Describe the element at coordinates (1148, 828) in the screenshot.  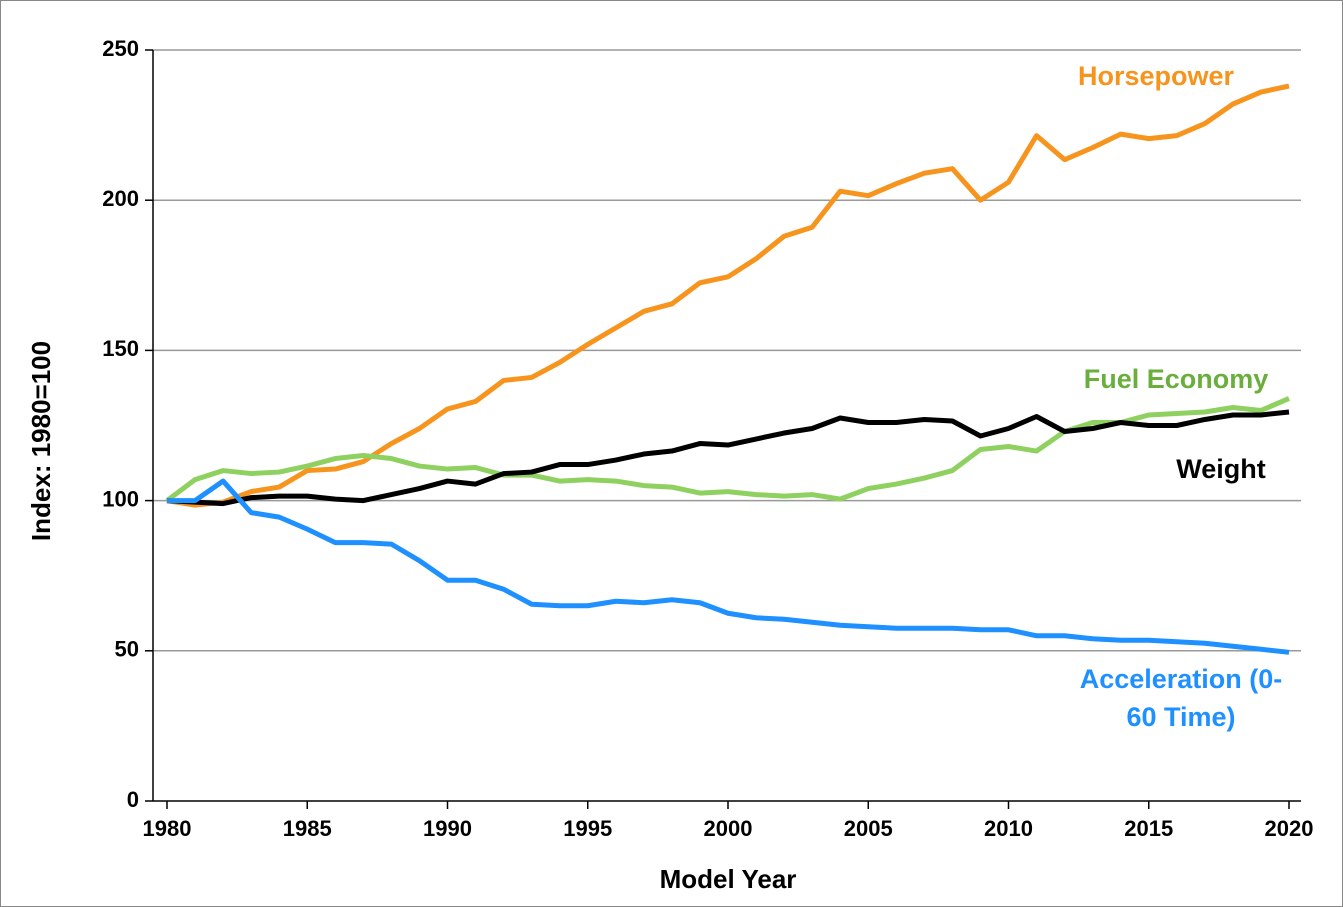
I see `x-tick-label: 2015` at that location.